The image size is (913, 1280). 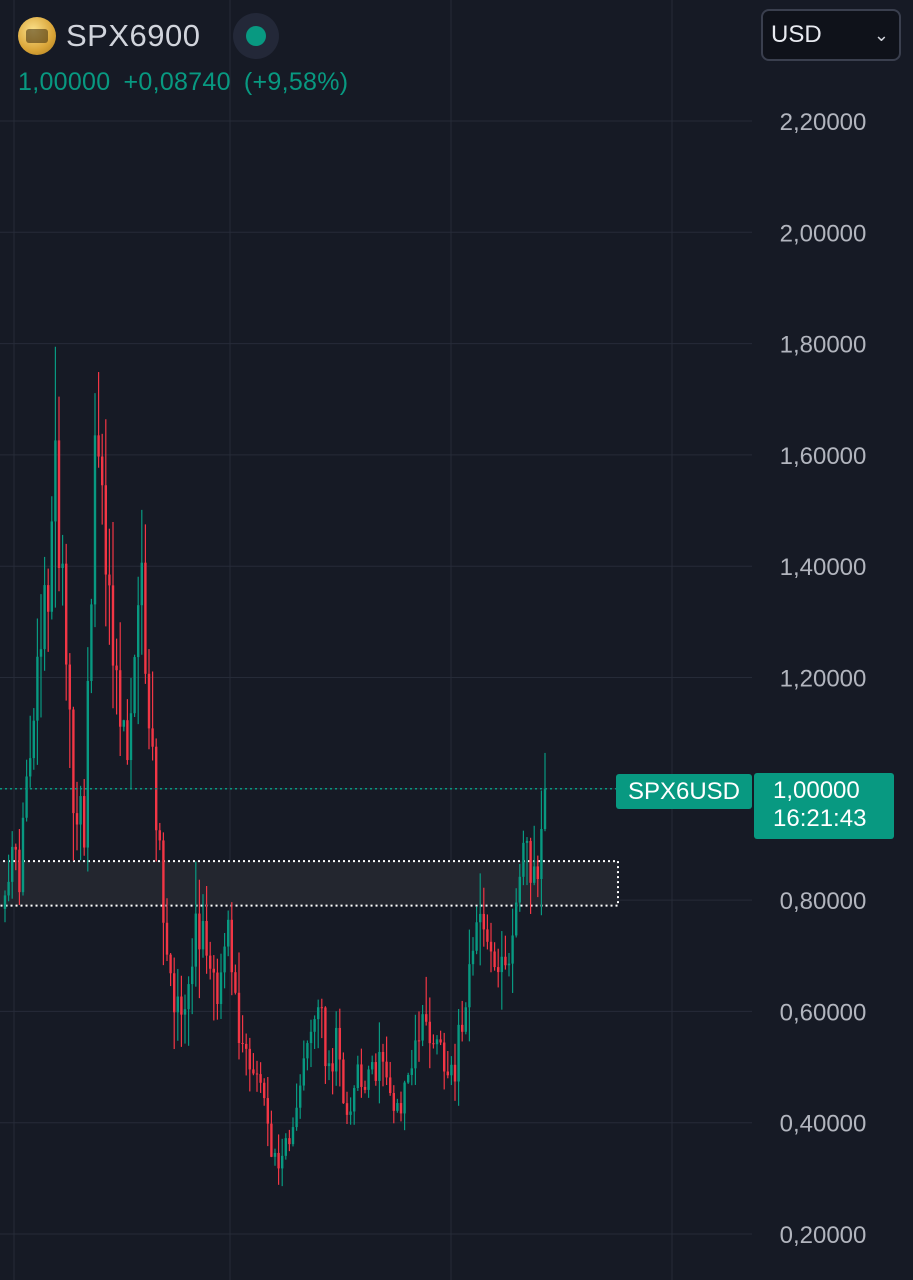 I want to click on currency-select: USD ⌄, so click(x=831, y=35).